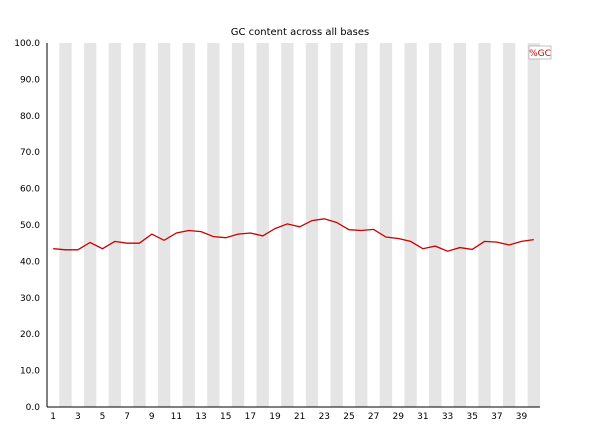 This screenshot has height=445, width=606. What do you see at coordinates (288, 417) in the screenshot?
I see `x-axis-ticks: 1 3 5 7 9 11 13 15 17 19 21 23 25 27 29 31 33 35 37 39` at bounding box center [288, 417].